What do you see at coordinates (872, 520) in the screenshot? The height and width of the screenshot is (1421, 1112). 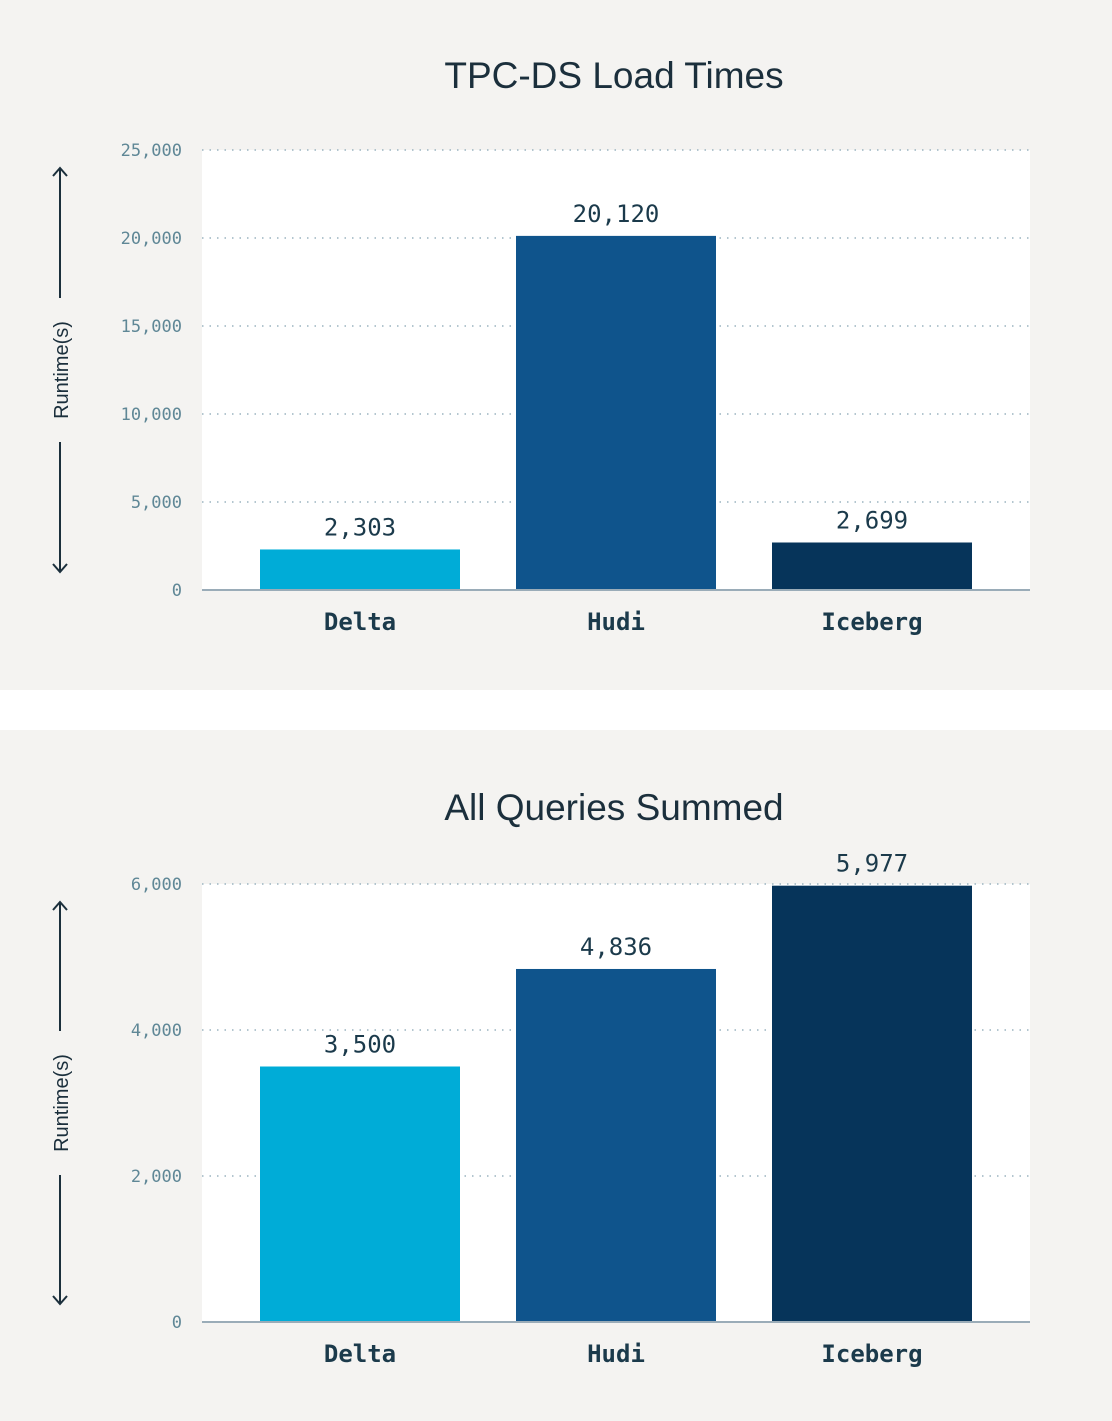 I see `data-label: 2,699` at bounding box center [872, 520].